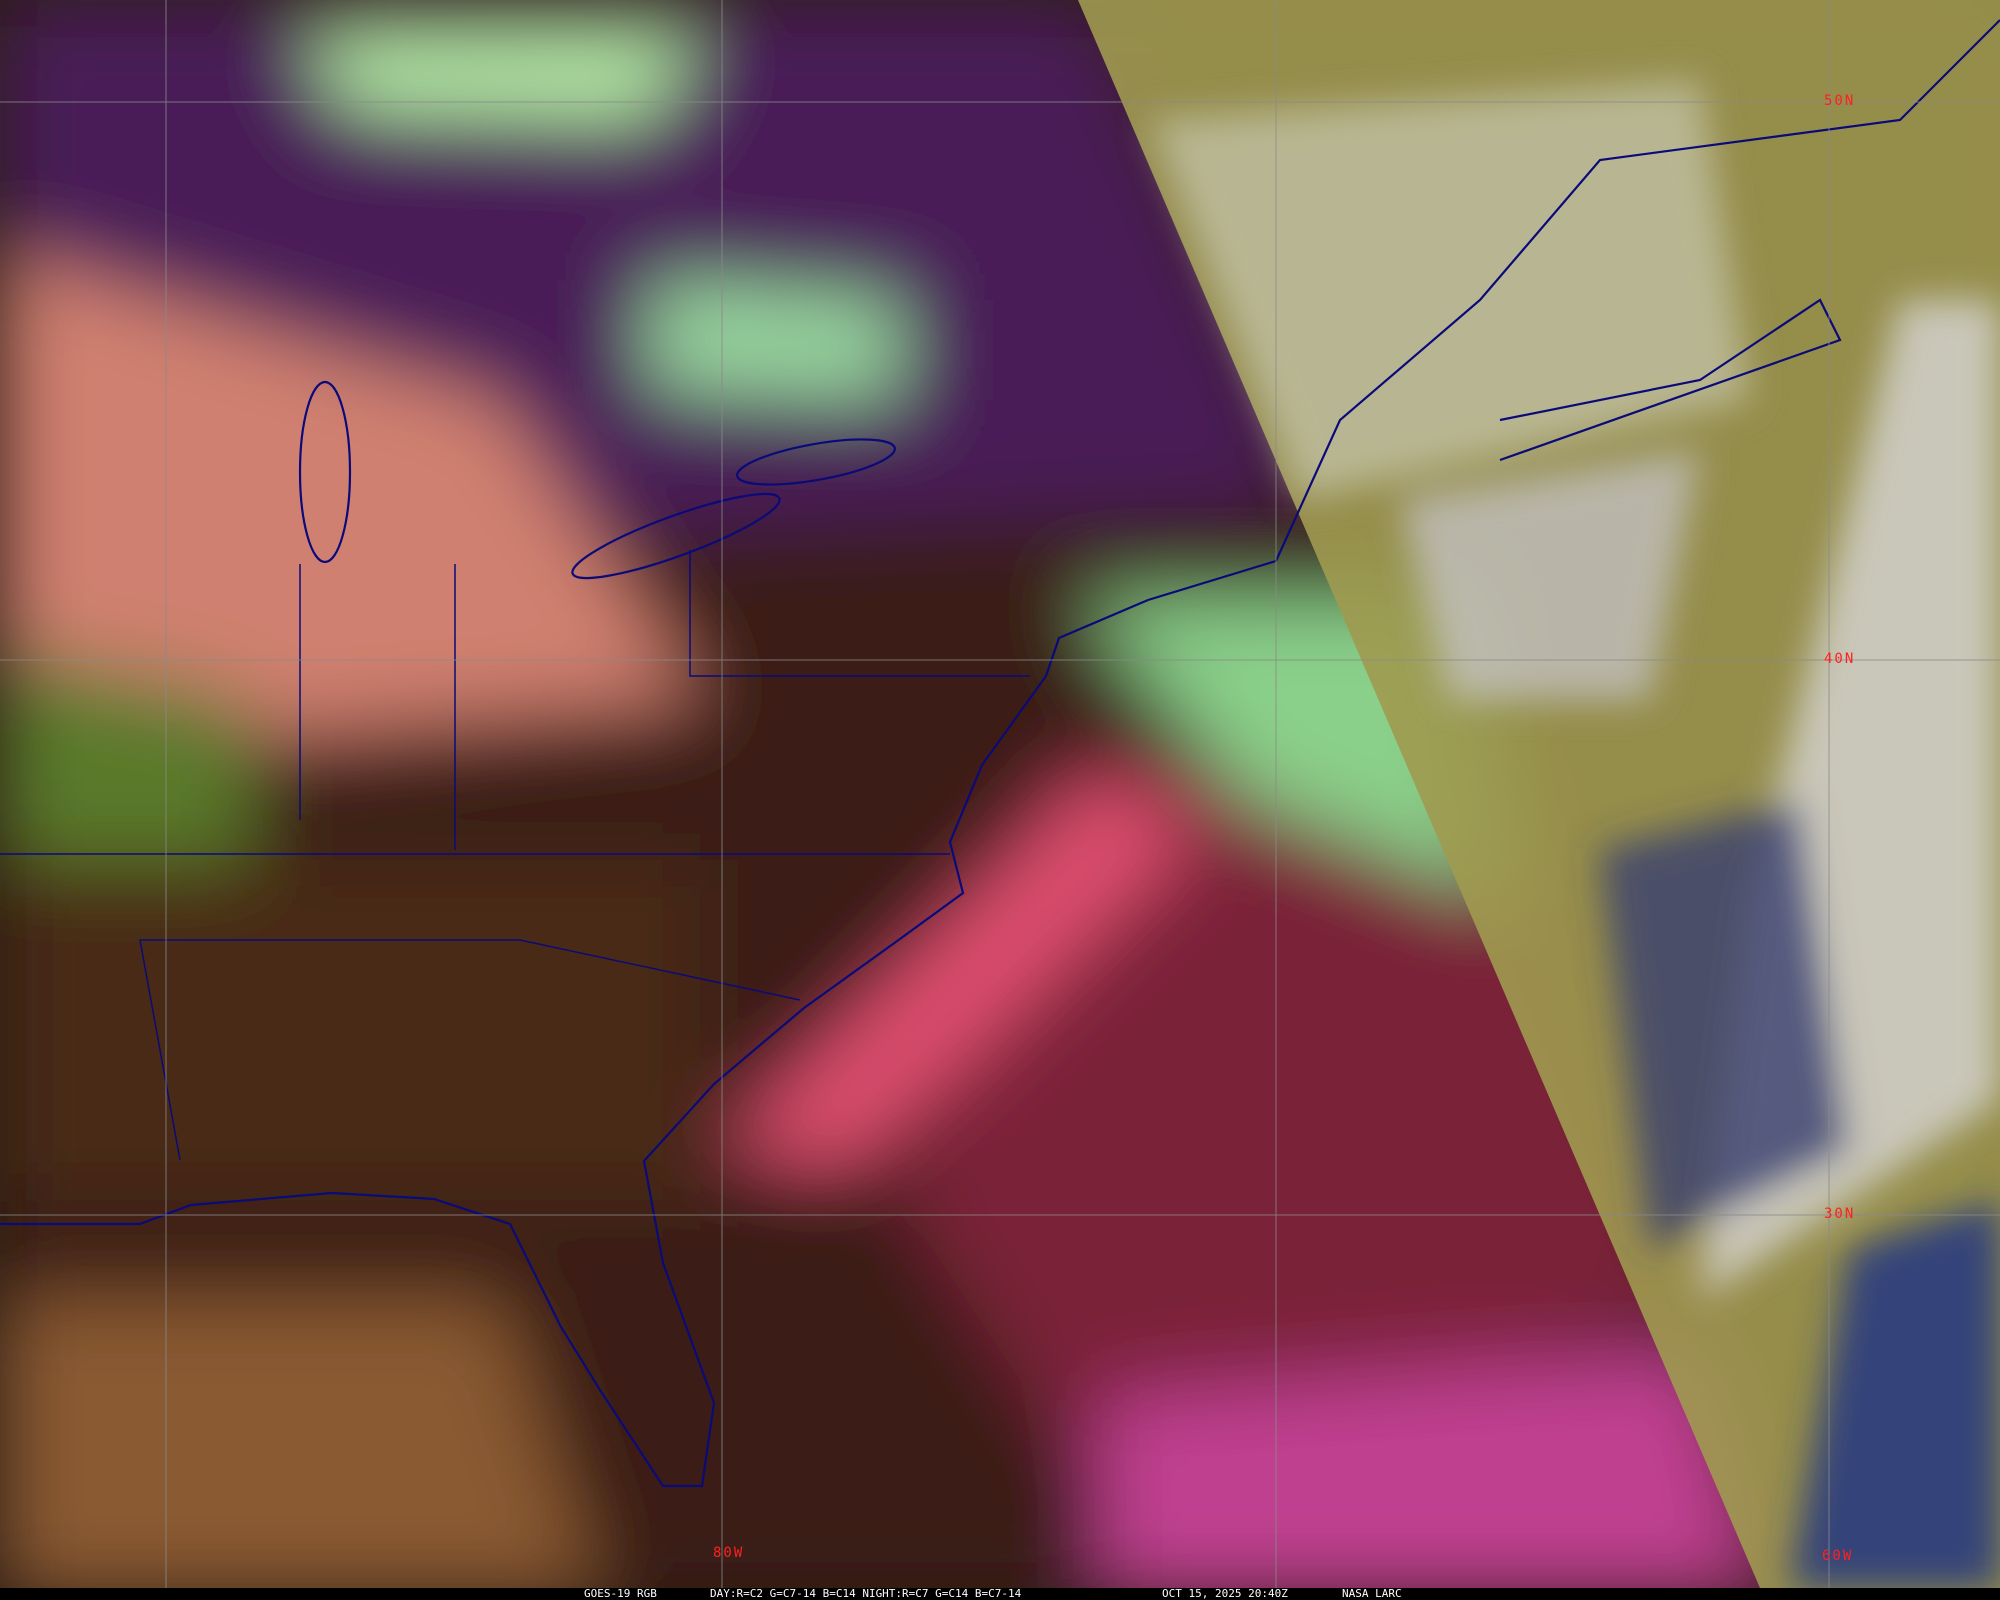 This screenshot has height=1600, width=2000. I want to click on caption-timestamp: OCT 15, 2025 20:40Z, so click(1225, 1593).